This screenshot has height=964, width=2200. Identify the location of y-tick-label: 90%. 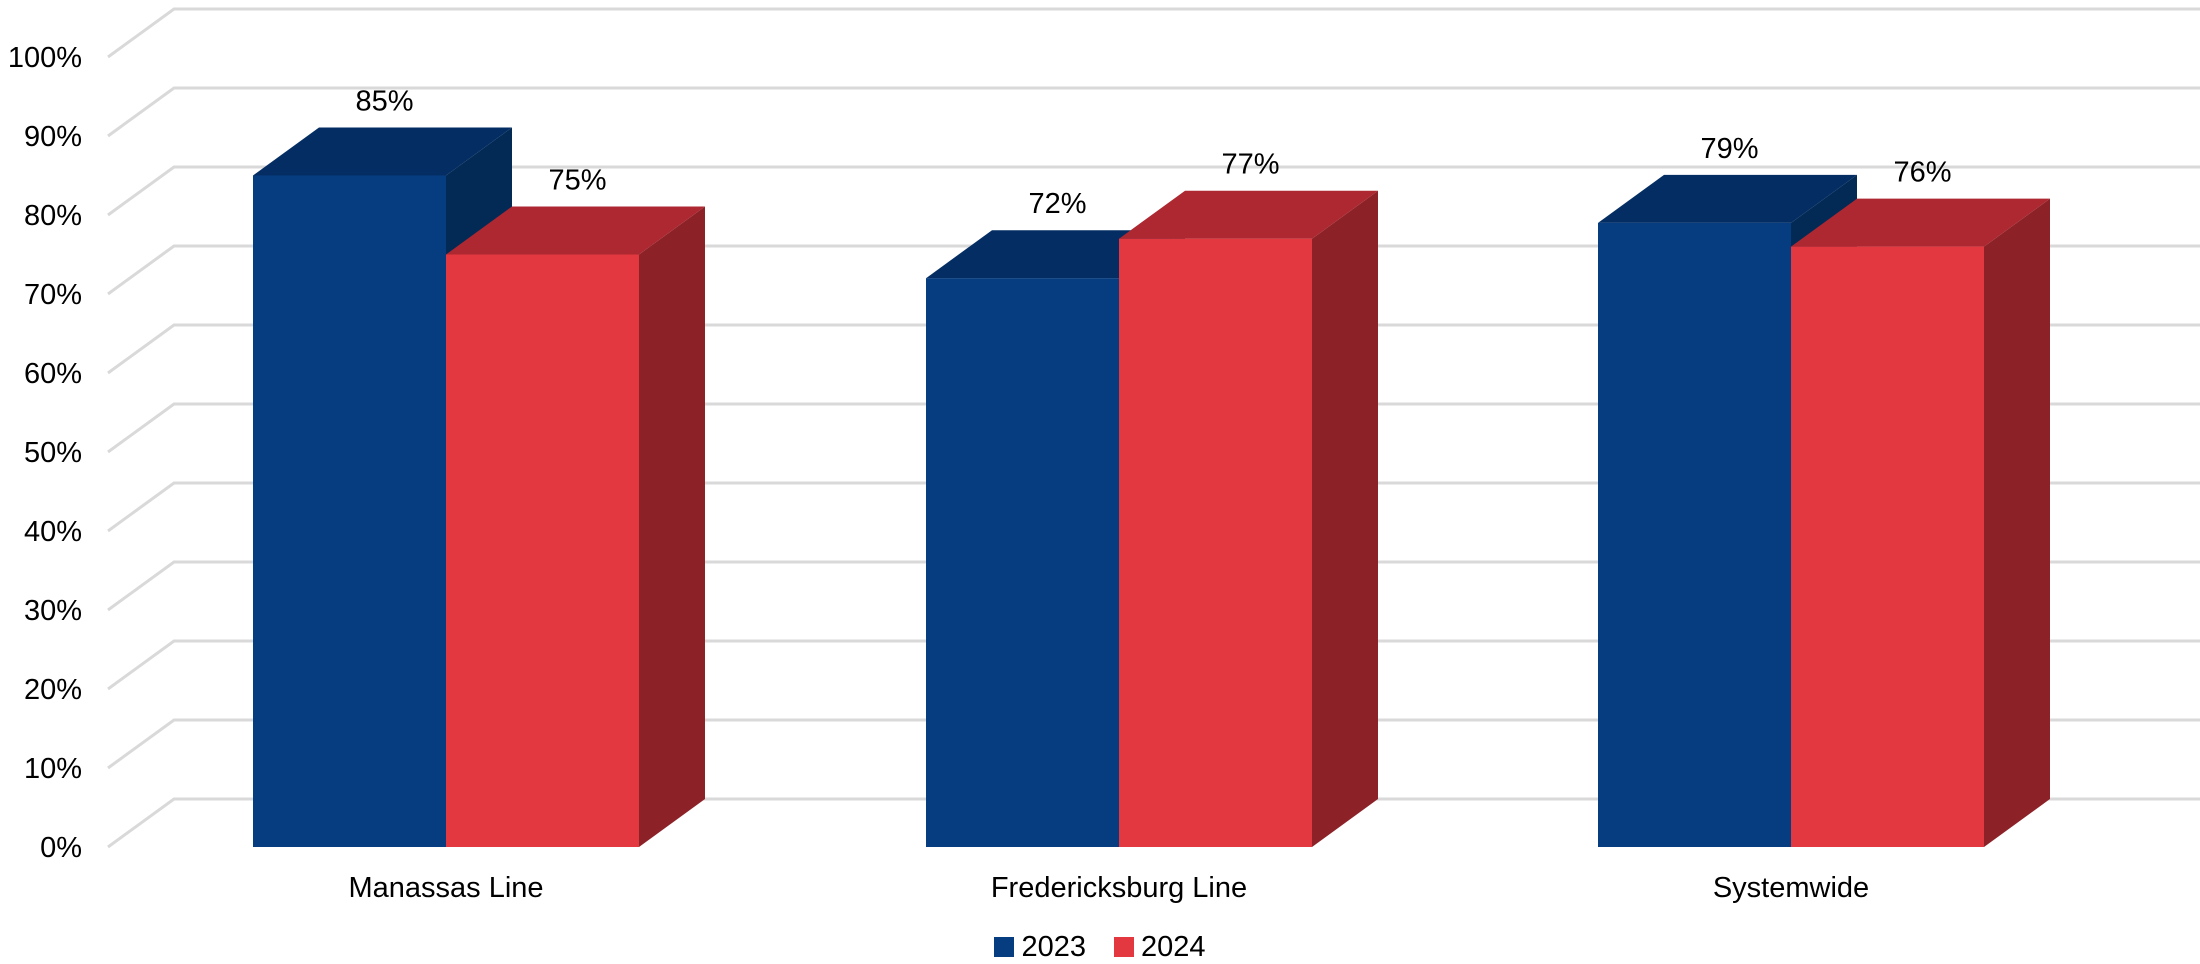
(53, 137).